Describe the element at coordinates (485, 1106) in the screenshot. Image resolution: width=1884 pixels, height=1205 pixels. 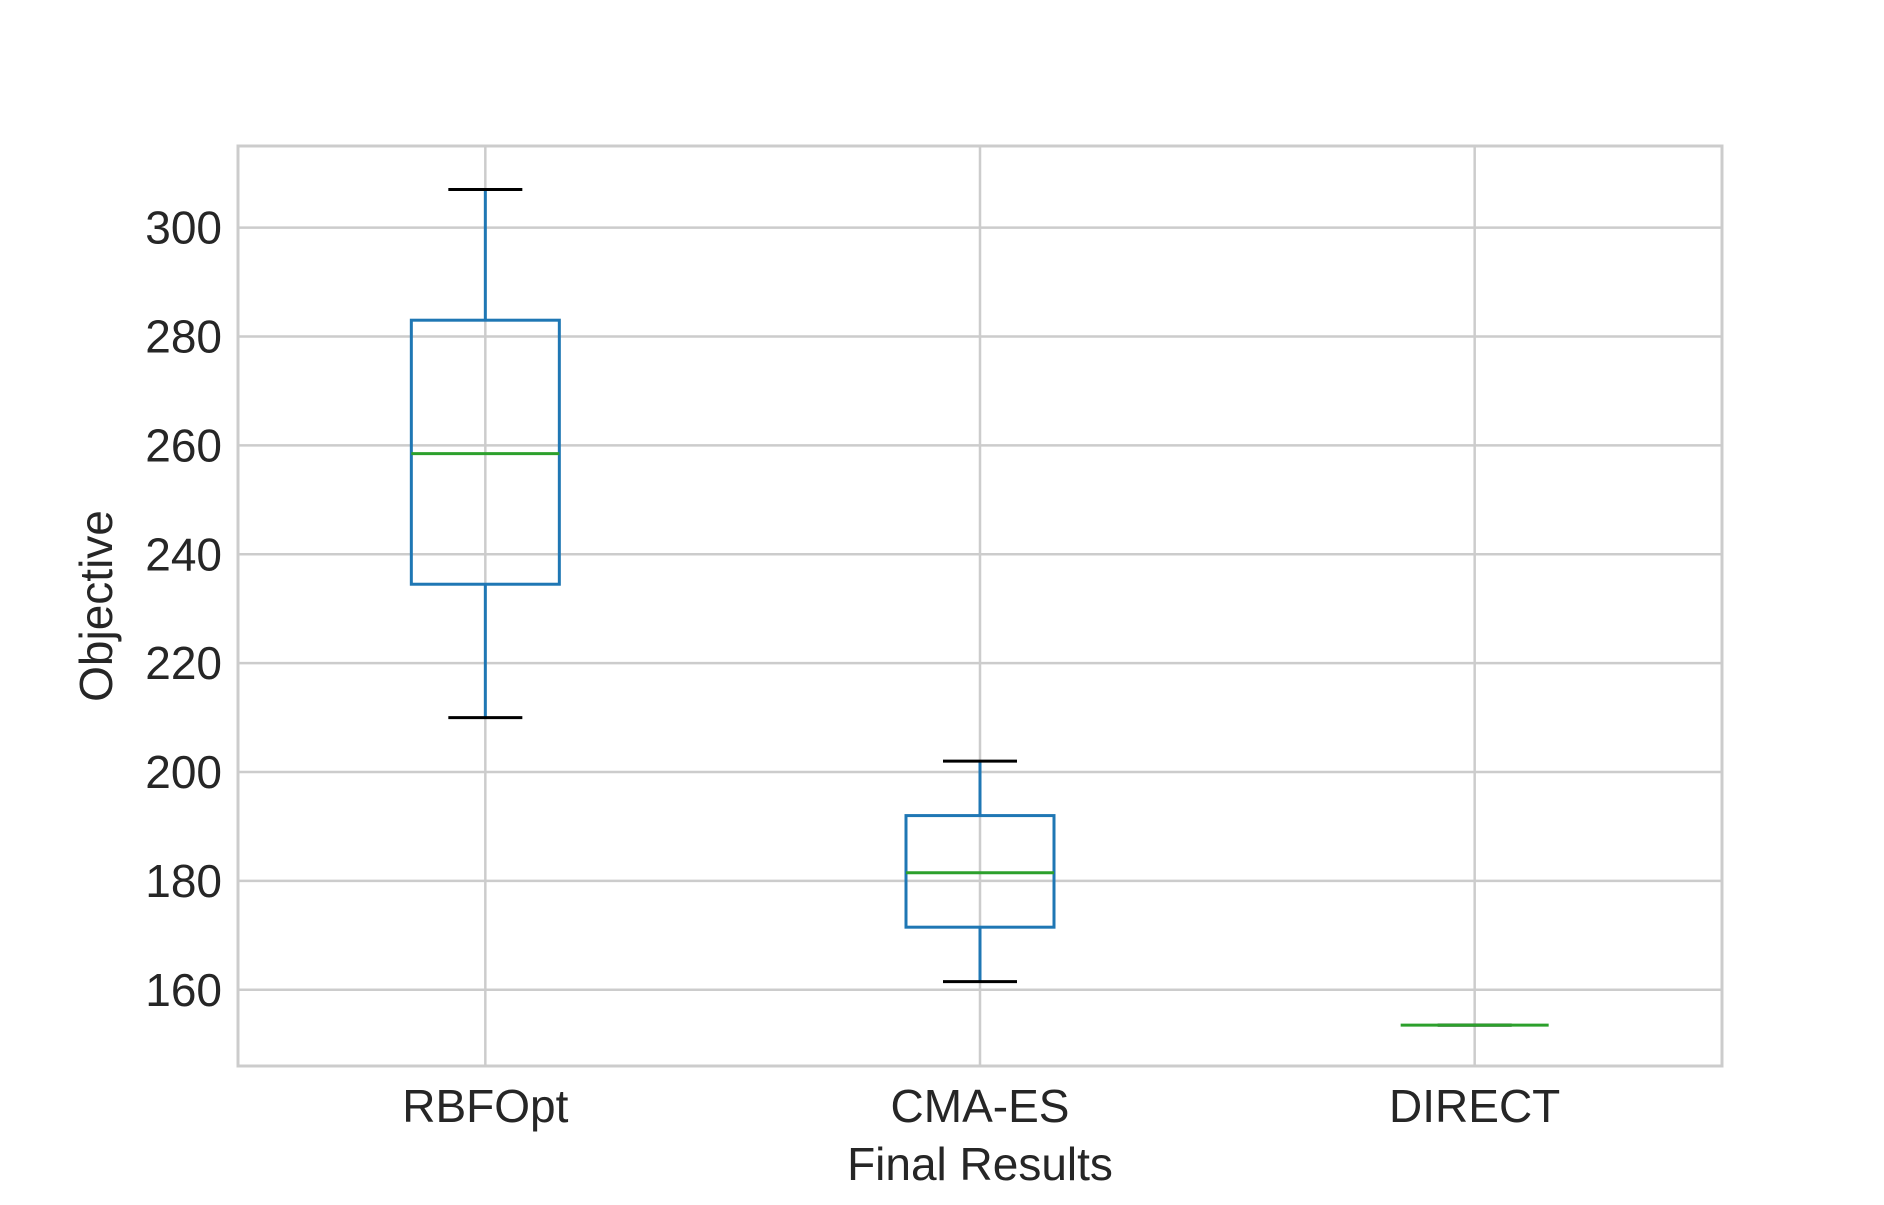
I see `x-tick-label: RBFOpt` at that location.